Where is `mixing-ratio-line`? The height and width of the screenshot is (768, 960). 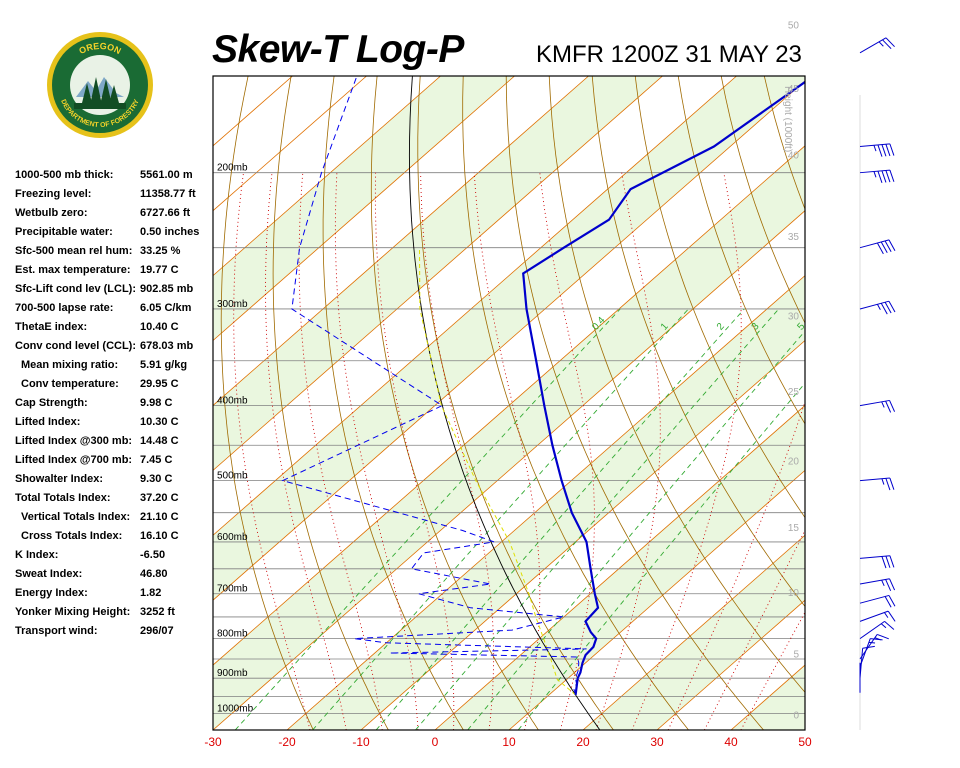 mixing-ratio-line is located at coordinates (661, 556).